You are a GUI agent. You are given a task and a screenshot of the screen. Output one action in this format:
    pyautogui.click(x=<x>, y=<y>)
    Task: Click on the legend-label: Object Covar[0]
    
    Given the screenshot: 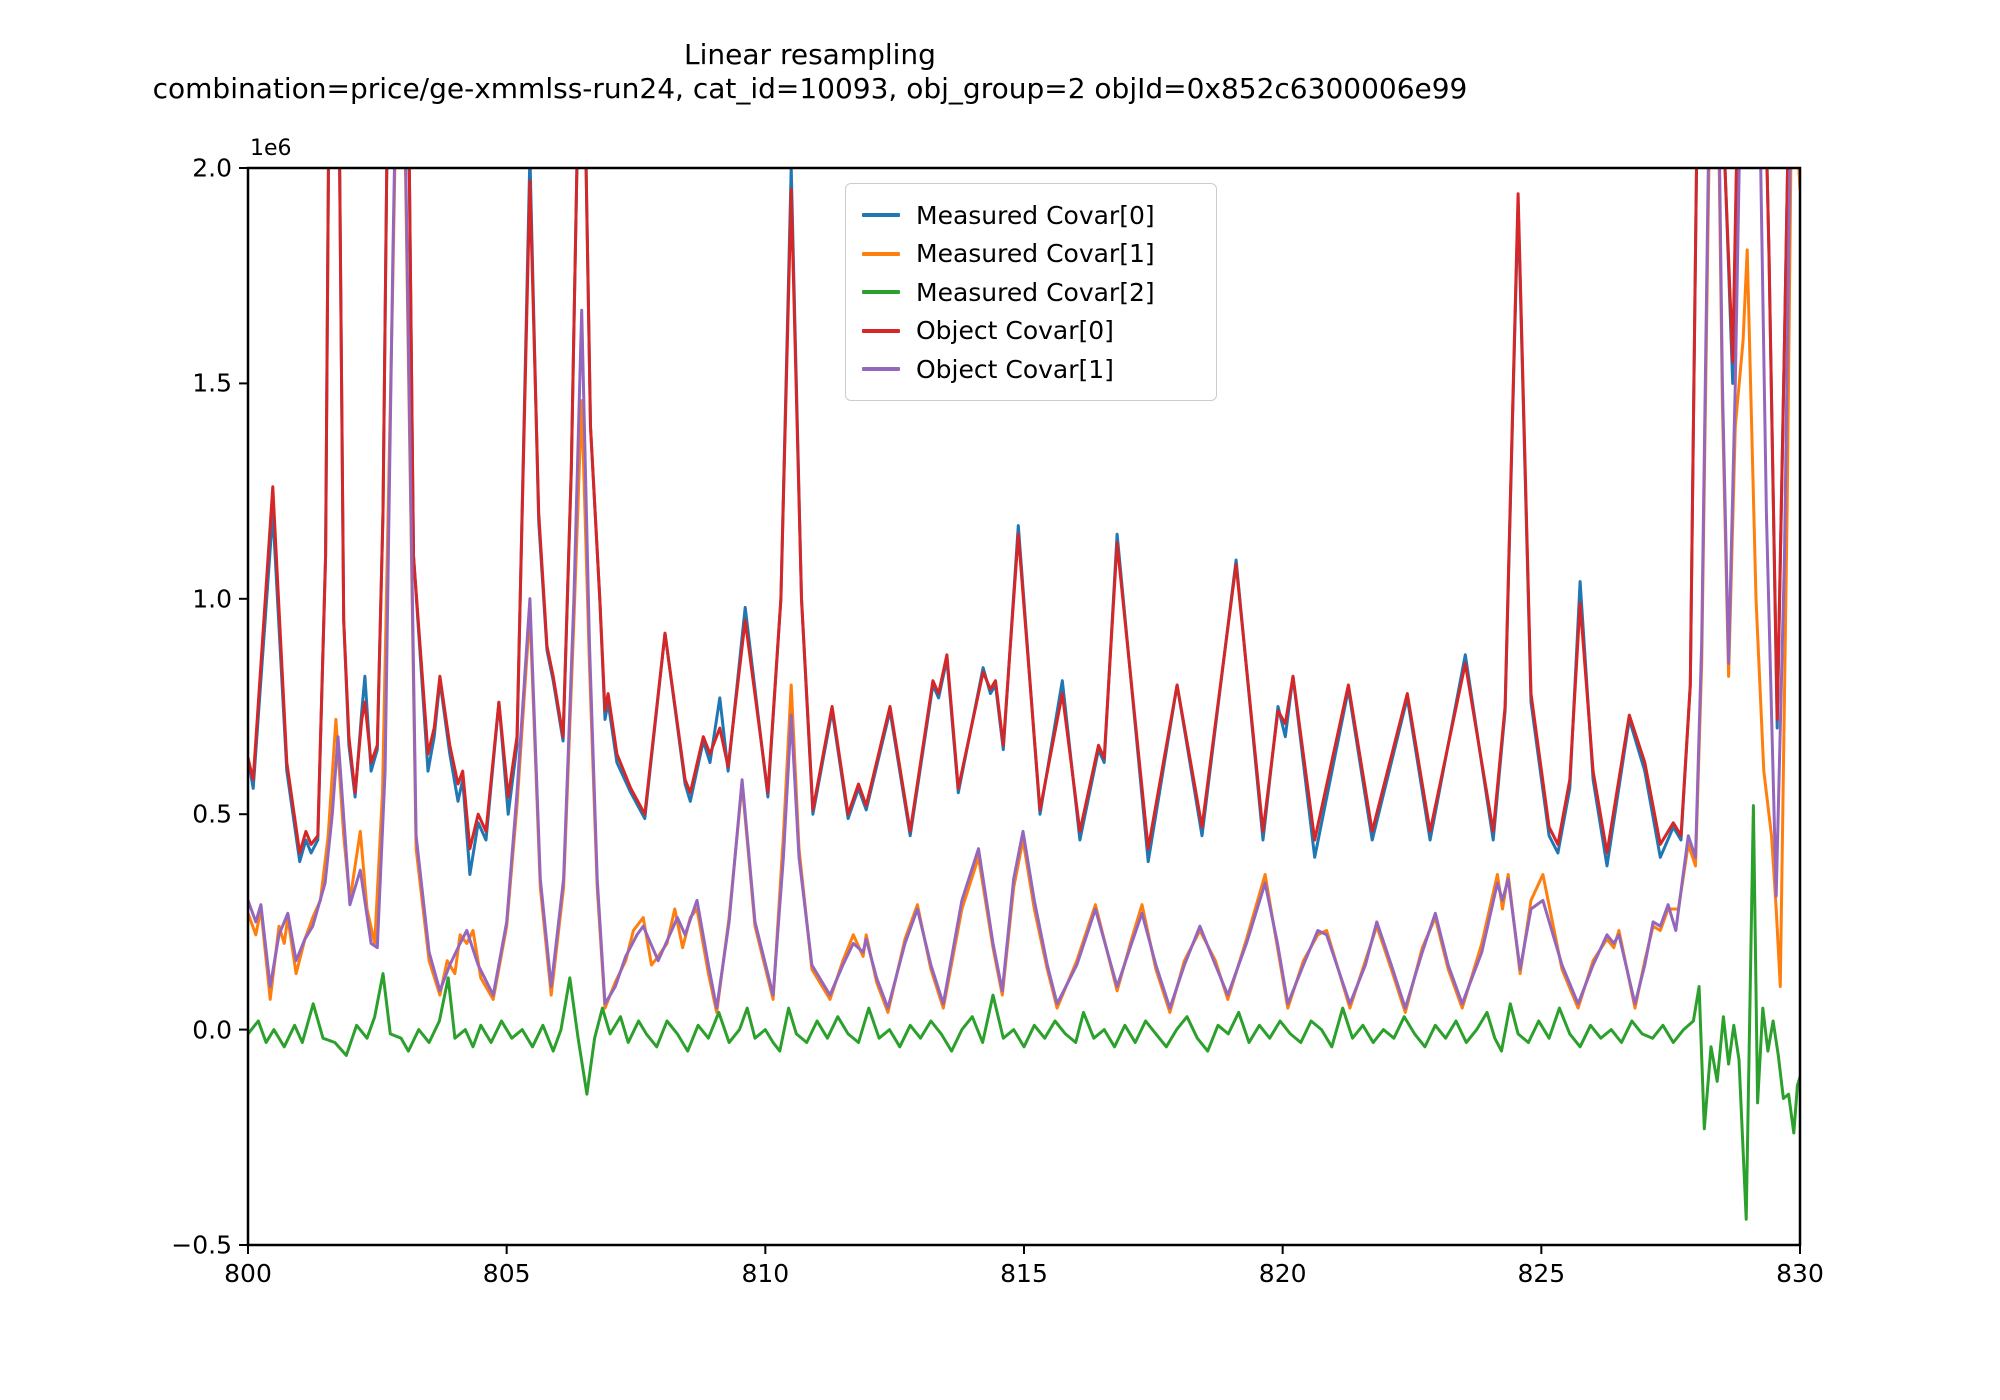 What is the action you would take?
    pyautogui.click(x=1015, y=330)
    